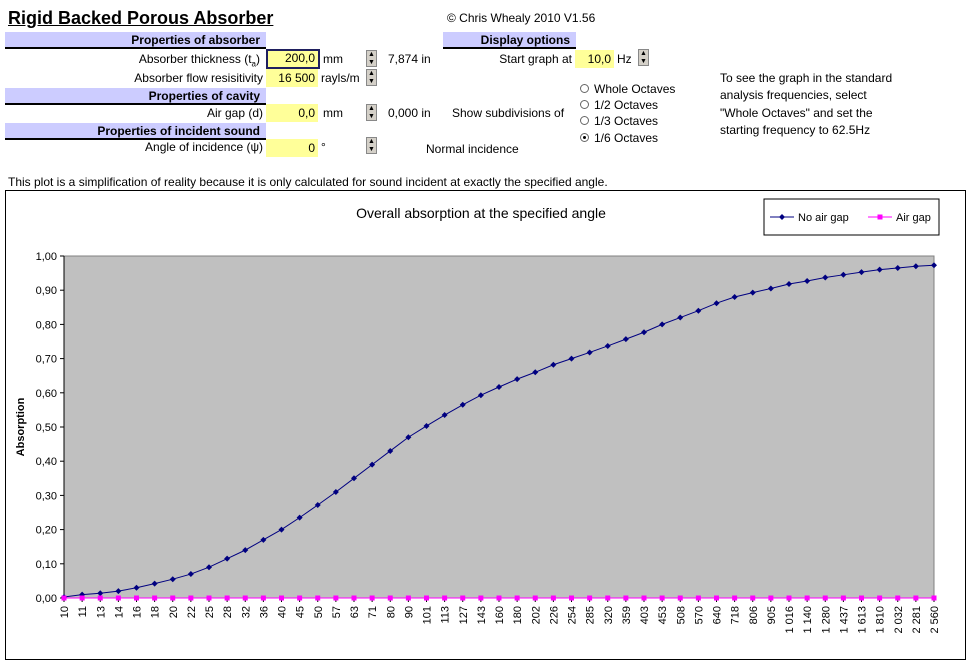 This screenshot has width=974, height=662. What do you see at coordinates (626, 138) in the screenshot?
I see `radio-label-sixth-octaves: 1/6 Octaves` at bounding box center [626, 138].